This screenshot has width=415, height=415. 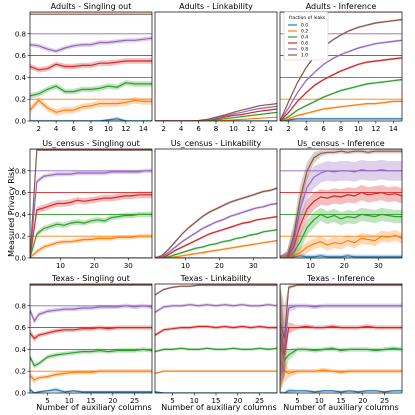 I want to click on panel-7: Texas - Linkability 5 10 15 20 25, so click(x=216, y=339).